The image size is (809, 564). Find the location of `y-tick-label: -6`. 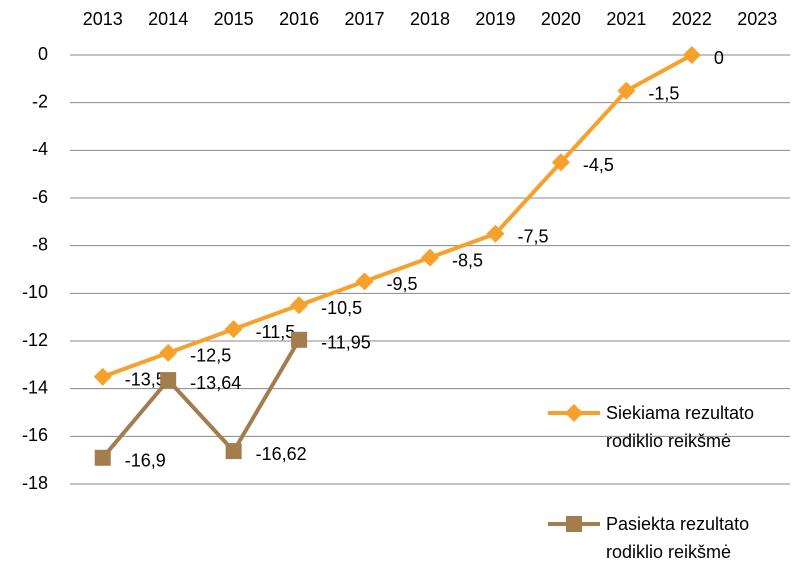

y-tick-label: -6 is located at coordinates (40, 197).